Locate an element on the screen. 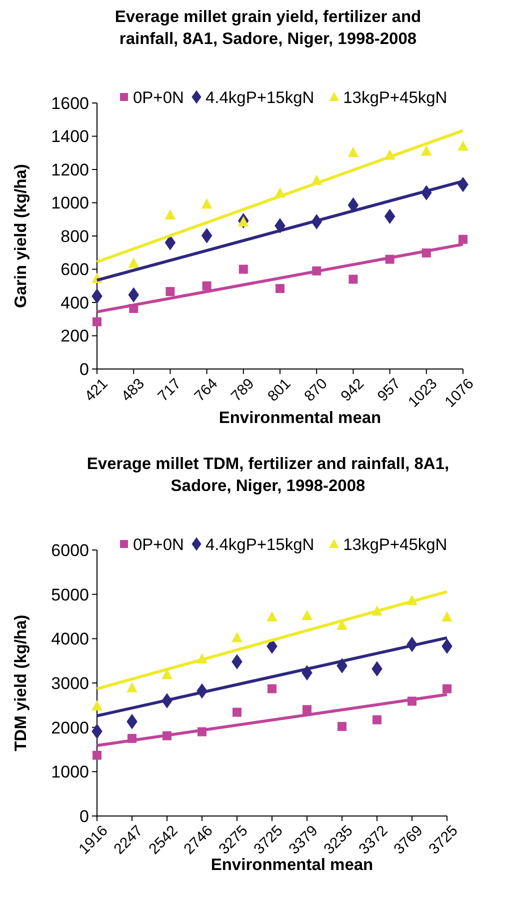 The width and height of the screenshot is (522, 901). chart-title: Everage millet TDM, fertilizer and rainfall, 8A1, Sadore, Niger, 1998-2008 is located at coordinates (268, 475).